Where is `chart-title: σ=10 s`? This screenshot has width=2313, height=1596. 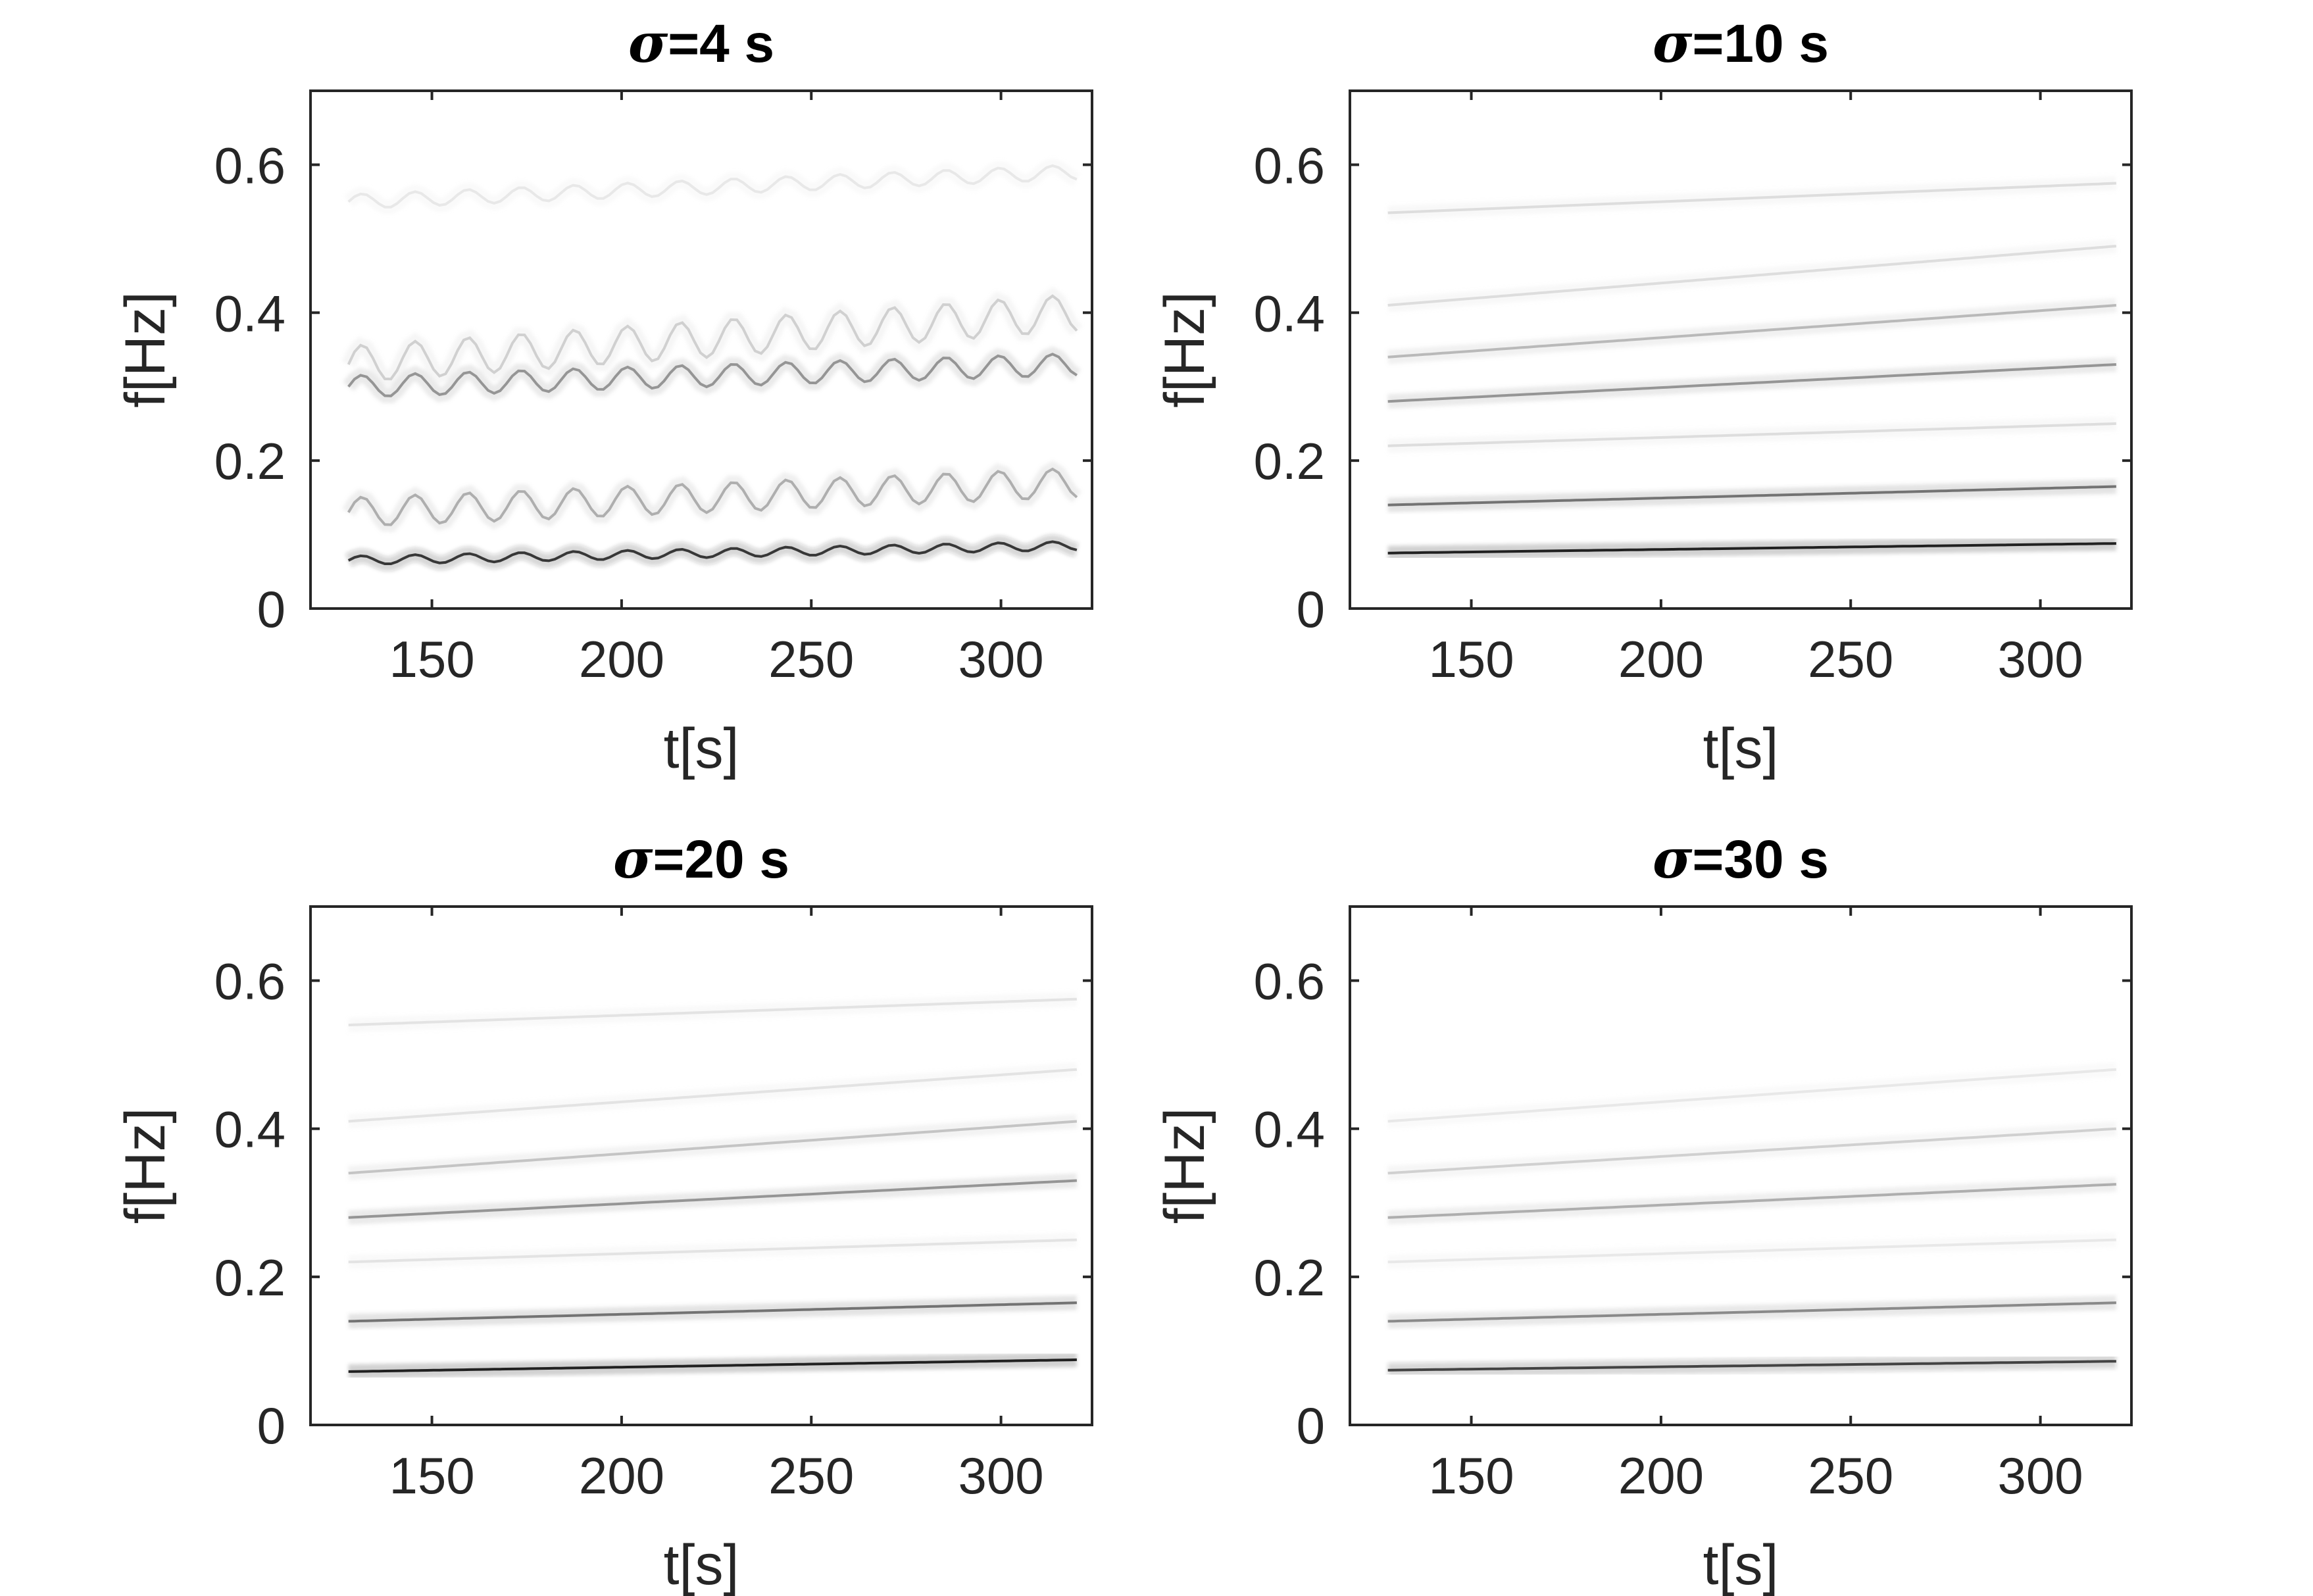 chart-title: σ=10 s is located at coordinates (1741, 43).